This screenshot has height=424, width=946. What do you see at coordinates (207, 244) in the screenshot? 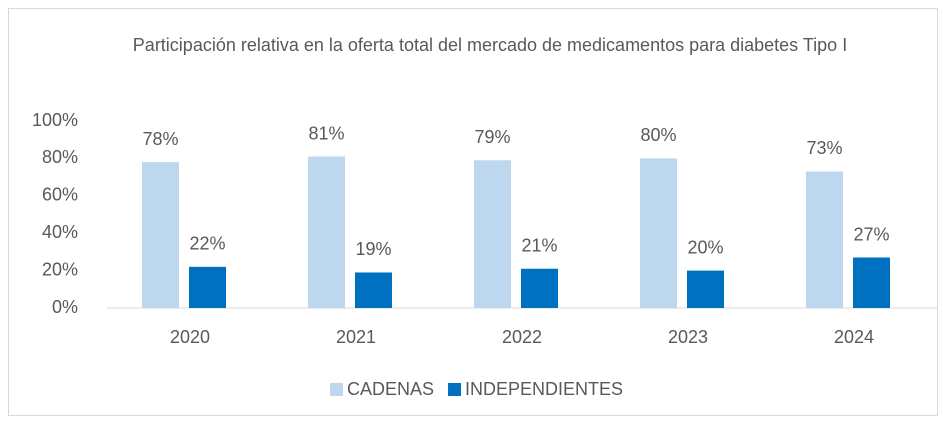
I see `data-label: 22%` at bounding box center [207, 244].